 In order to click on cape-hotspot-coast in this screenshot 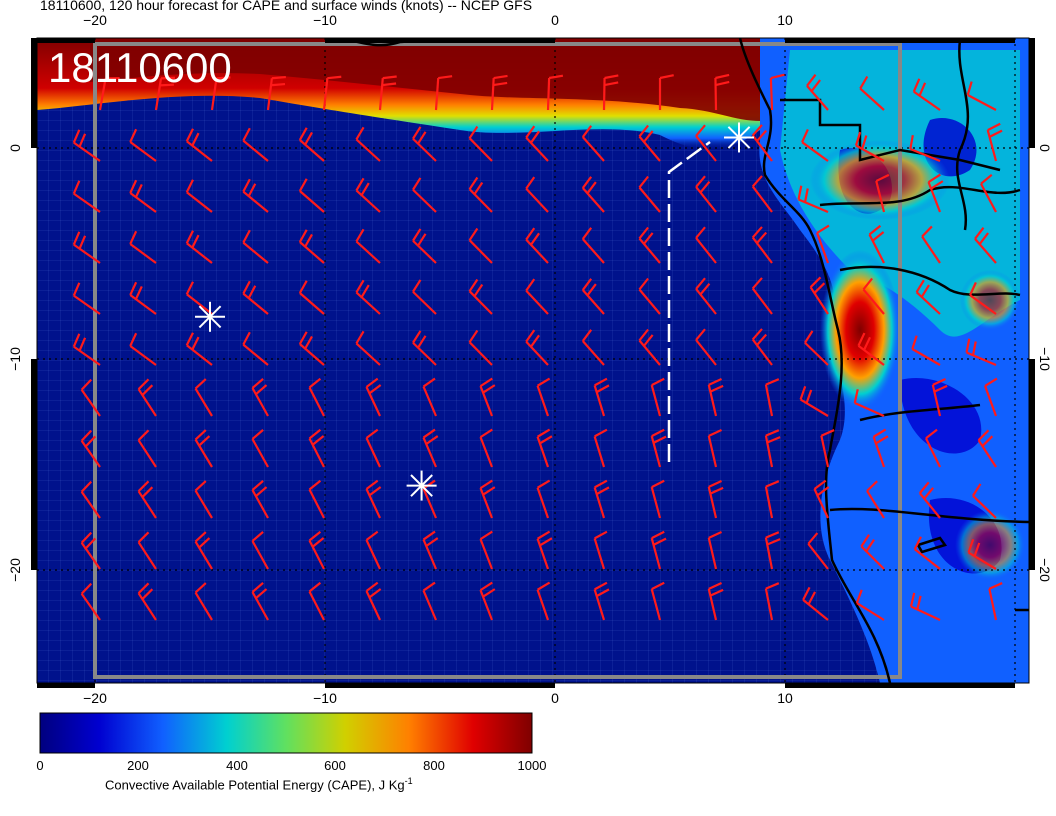, I will do `click(860, 330)`.